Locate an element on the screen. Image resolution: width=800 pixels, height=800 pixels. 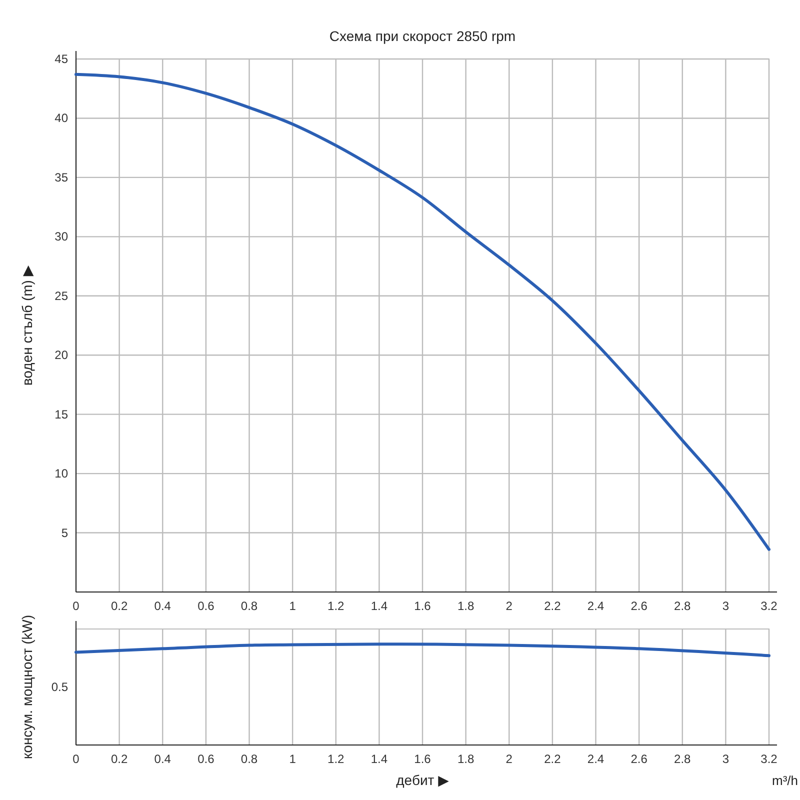
y-tick-label: 45 is located at coordinates (61, 59).